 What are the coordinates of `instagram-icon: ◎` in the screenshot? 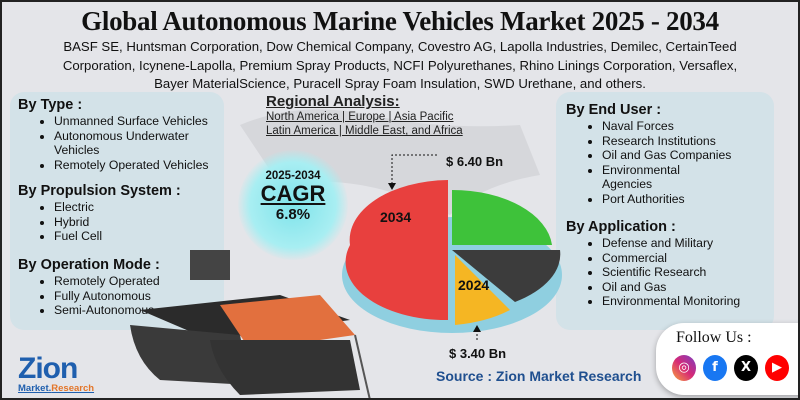 It's located at (684, 368).